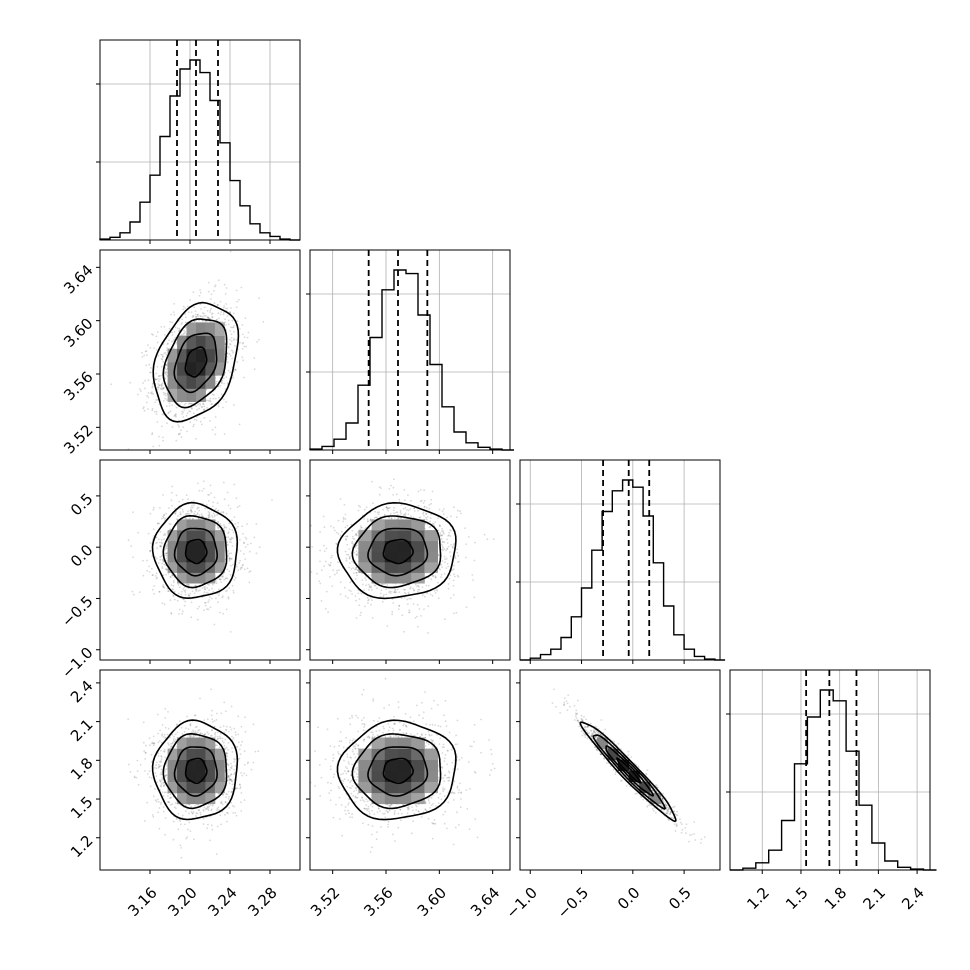 Image resolution: width=970 pixels, height=970 pixels. I want to click on contour-level, so click(196, 551).